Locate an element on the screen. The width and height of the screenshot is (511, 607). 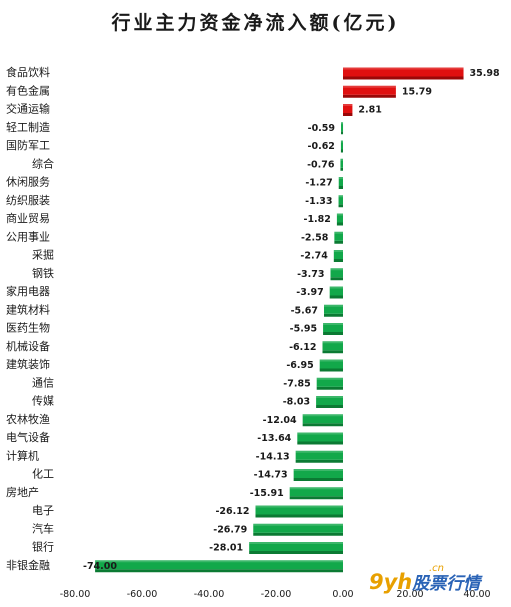
x-tick-label: 0.00 is located at coordinates (342, 594).